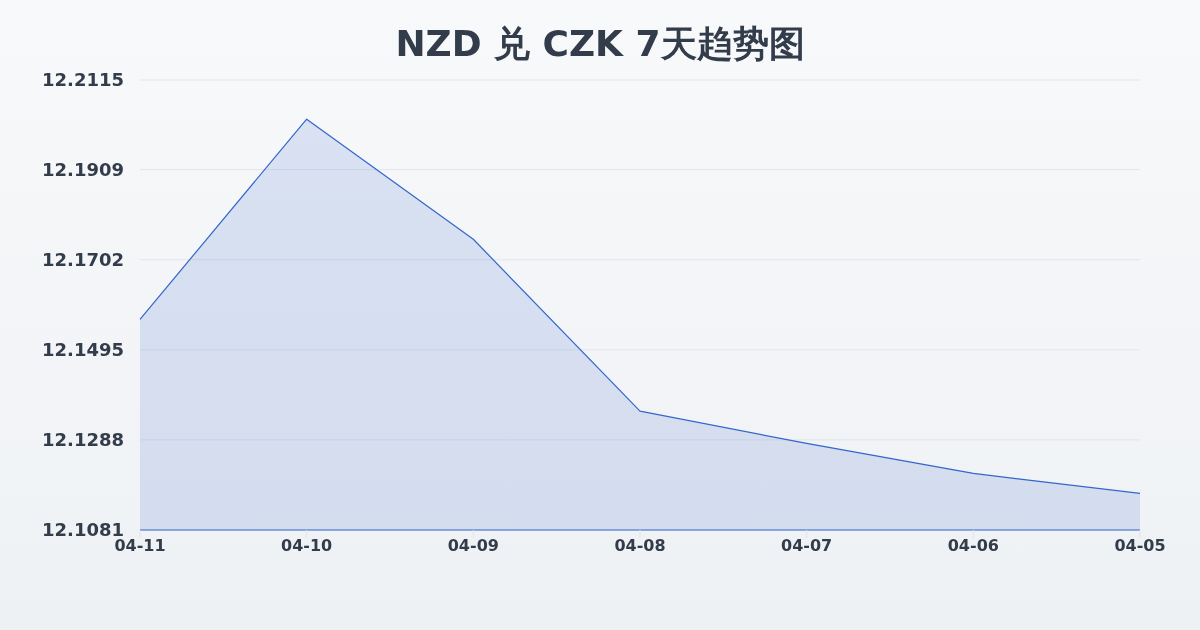 Image resolution: width=1200 pixels, height=630 pixels. I want to click on y-tick-label: 12.1288, so click(83, 440).